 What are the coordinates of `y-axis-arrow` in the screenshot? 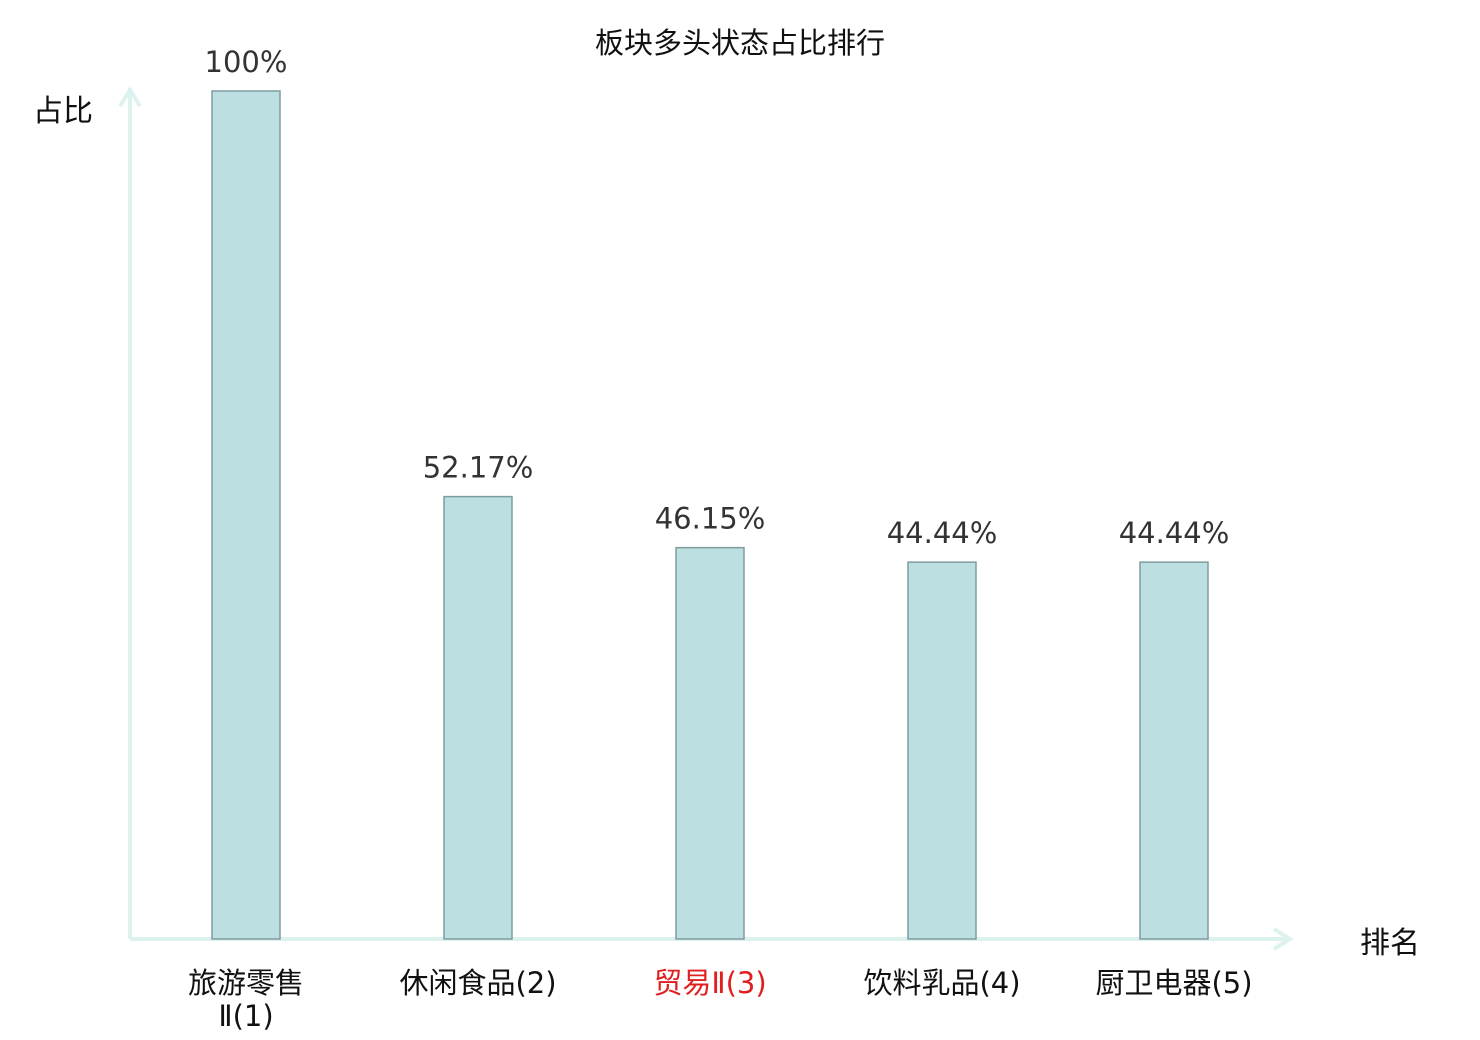 It's located at (130, 97).